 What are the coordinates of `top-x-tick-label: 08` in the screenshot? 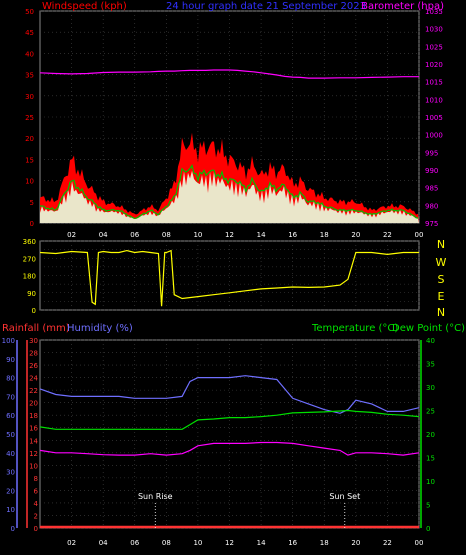 It's located at (166, 235).